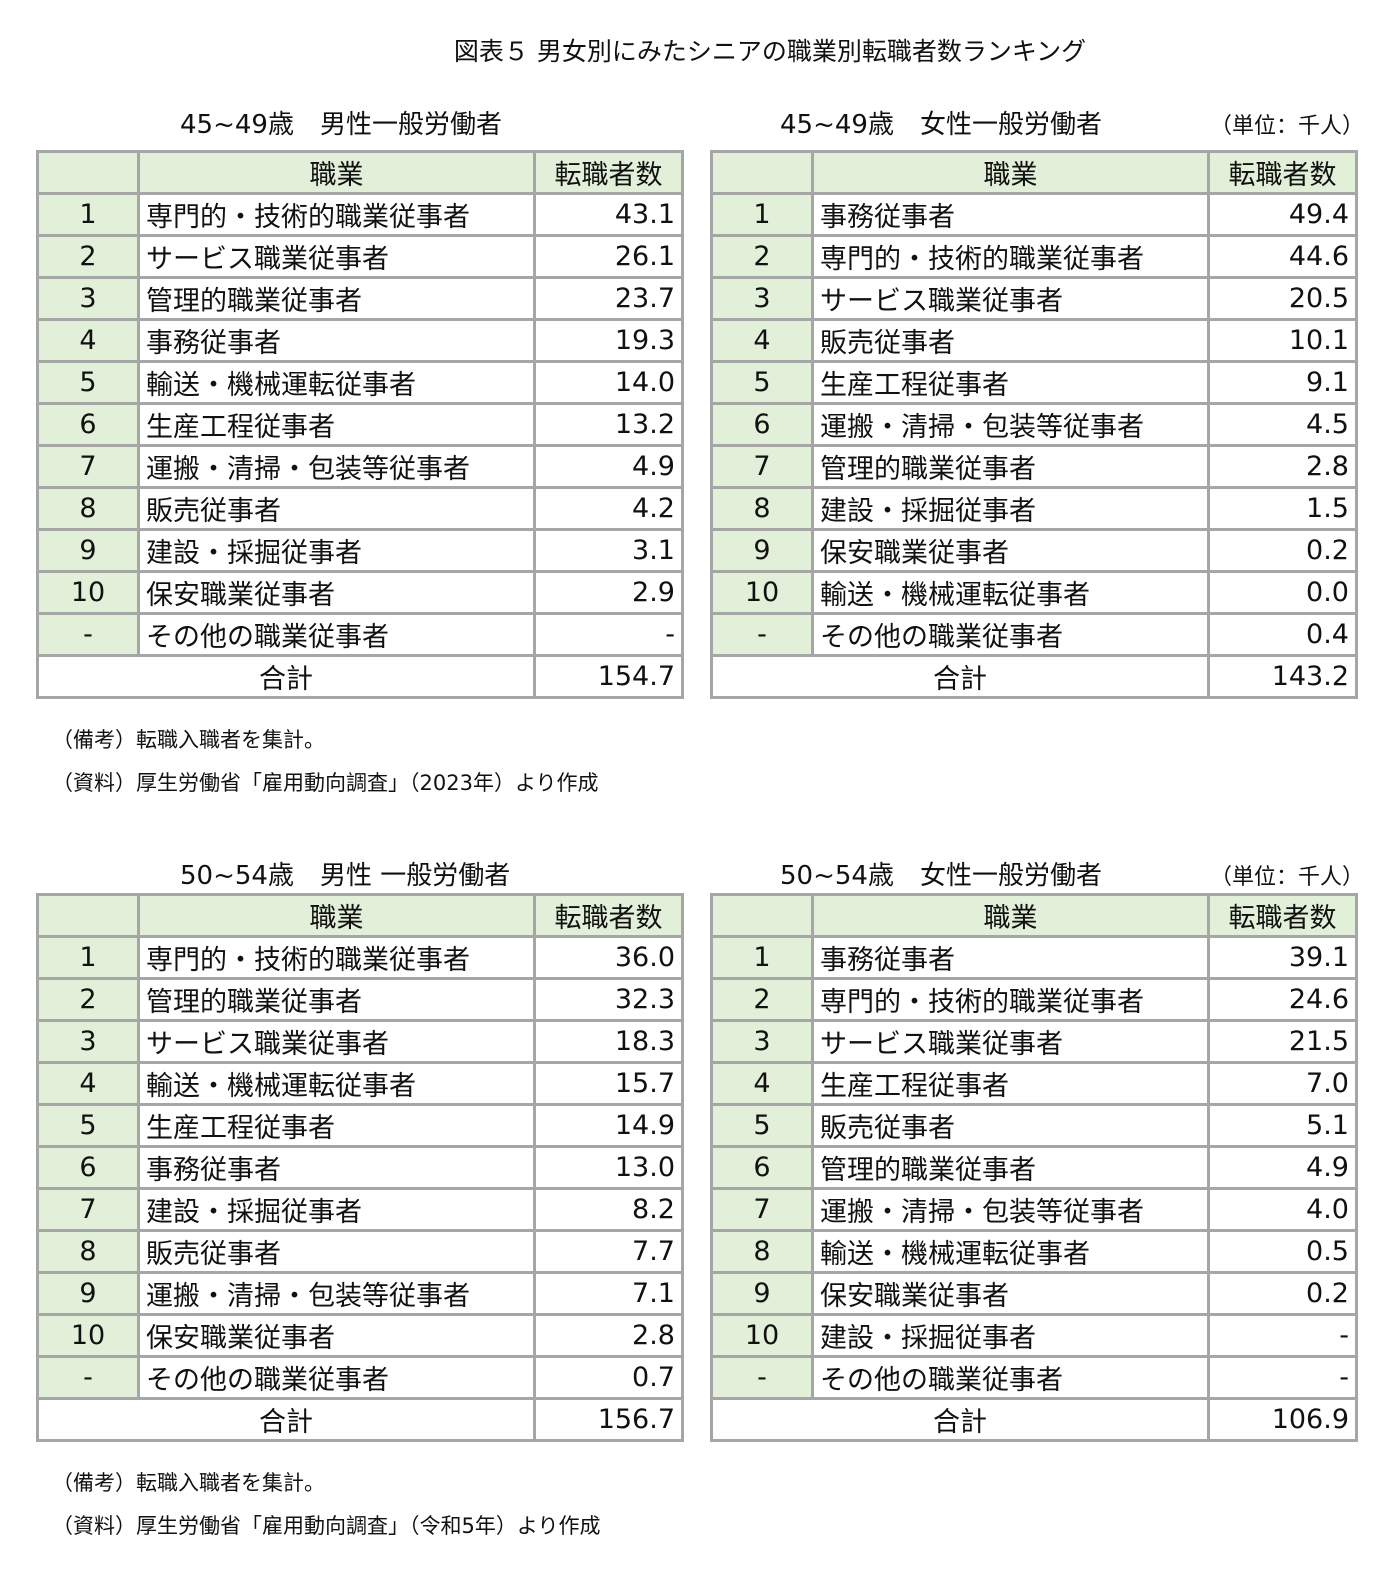 This screenshot has height=1574, width=1396. Describe the element at coordinates (608, 1335) in the screenshot. I see `count-cell: 2.8` at that location.